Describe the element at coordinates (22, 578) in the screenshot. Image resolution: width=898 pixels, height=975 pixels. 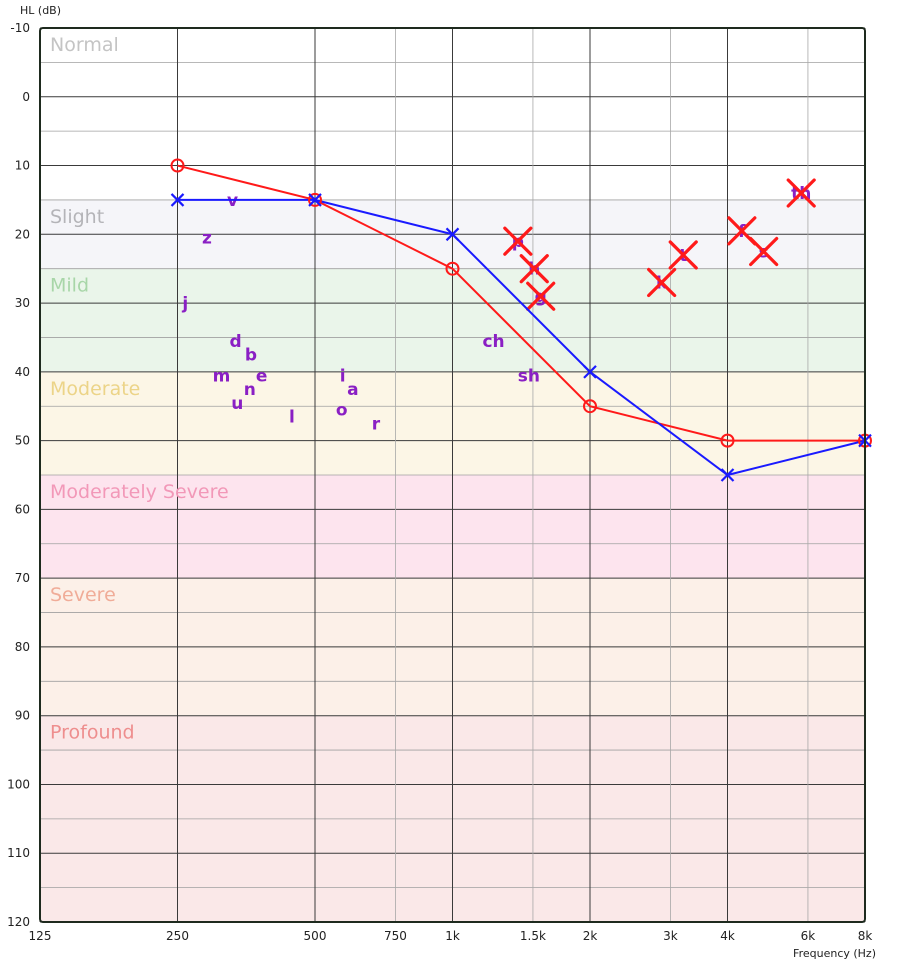
I see `y-tick-label: 70` at that location.